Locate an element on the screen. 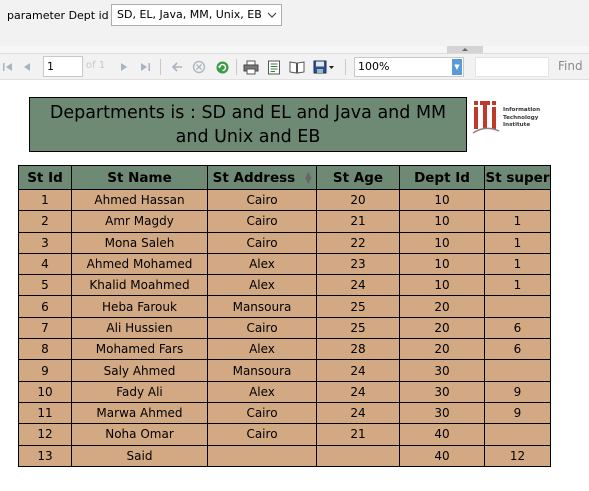 The height and width of the screenshot is (491, 589). table-cell: 3 is located at coordinates (45, 242).